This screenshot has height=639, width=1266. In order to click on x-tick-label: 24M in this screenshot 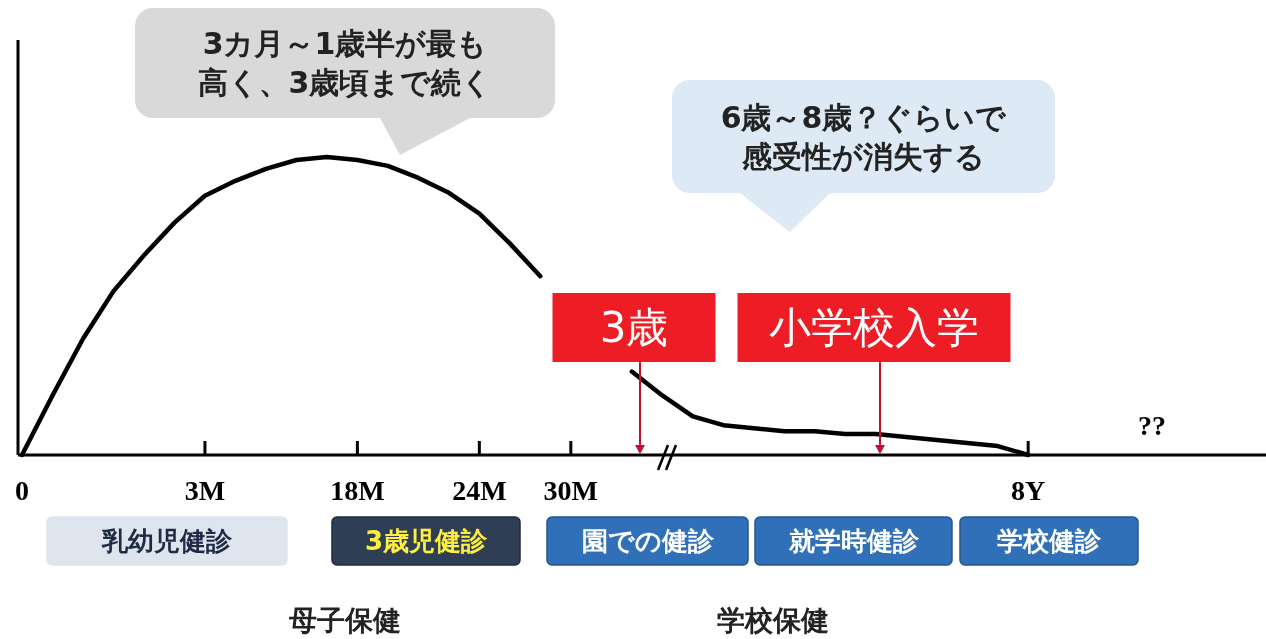, I will do `click(479, 490)`.